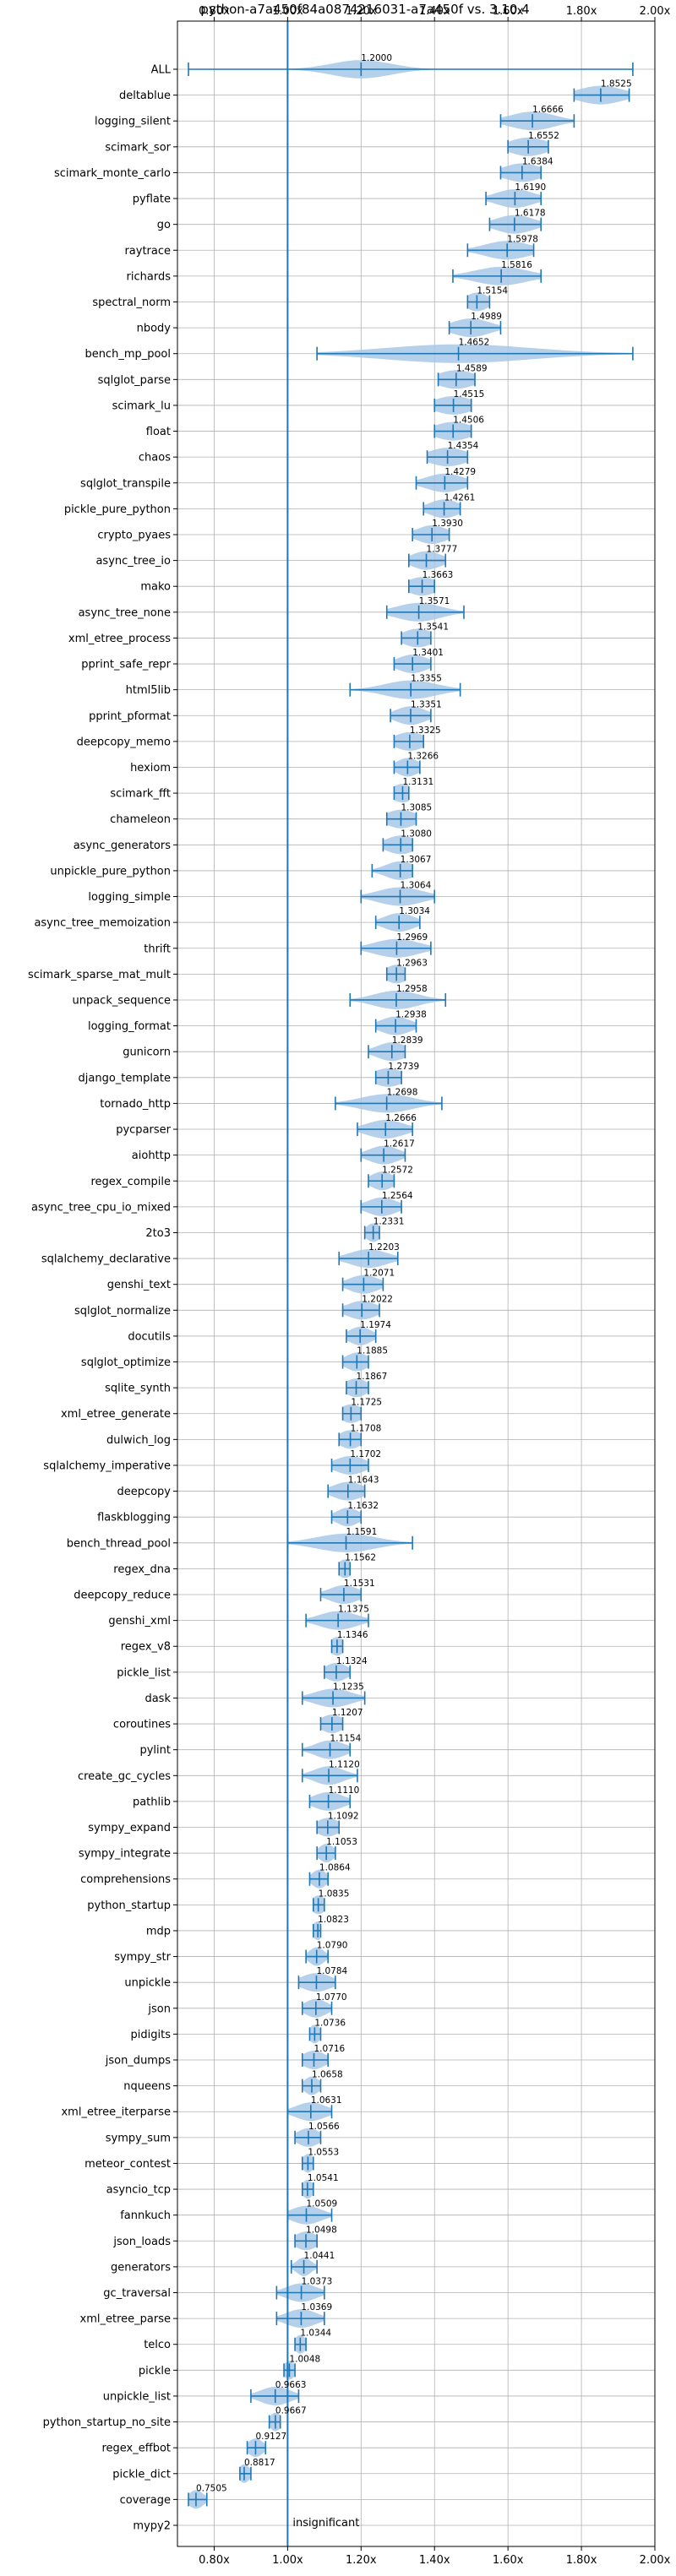  What do you see at coordinates (316, 2307) in the screenshot?
I see `value-label: 1.0369` at bounding box center [316, 2307].